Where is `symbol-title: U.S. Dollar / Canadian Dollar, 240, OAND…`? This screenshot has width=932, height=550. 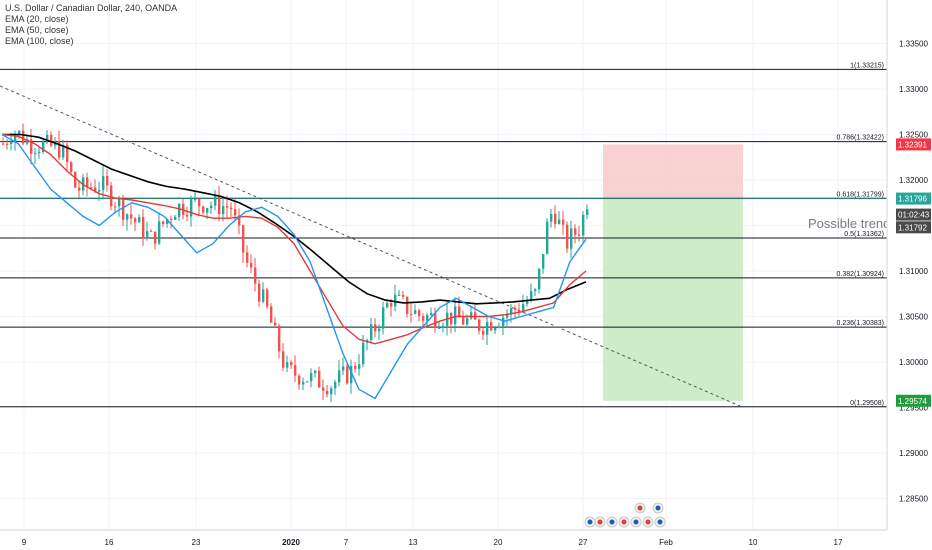
symbol-title: U.S. Dollar / Canadian Dollar, 240, OAND… is located at coordinates (91, 8).